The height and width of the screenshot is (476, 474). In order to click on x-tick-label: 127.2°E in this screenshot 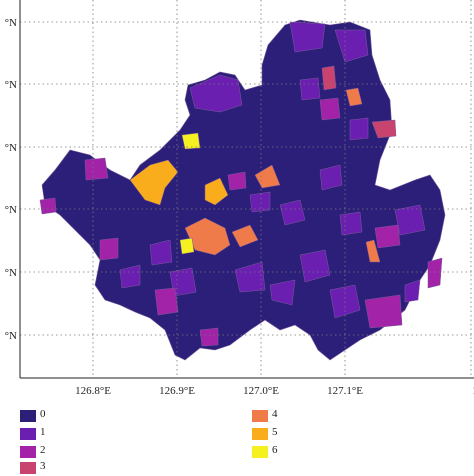, I will do `click(473, 391)`.